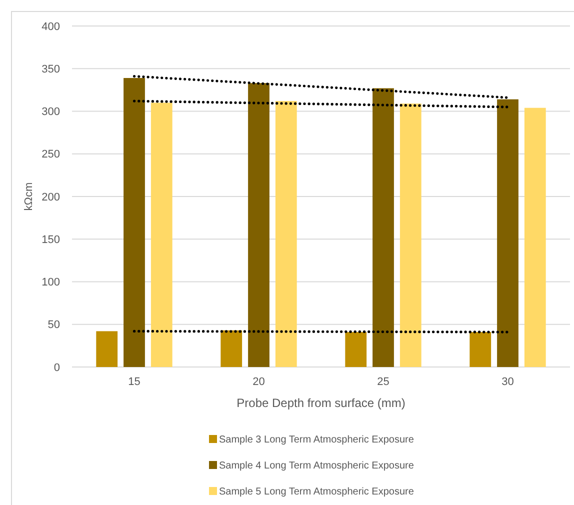  What do you see at coordinates (51, 197) in the screenshot?
I see `y-tick-label: 200` at bounding box center [51, 197].